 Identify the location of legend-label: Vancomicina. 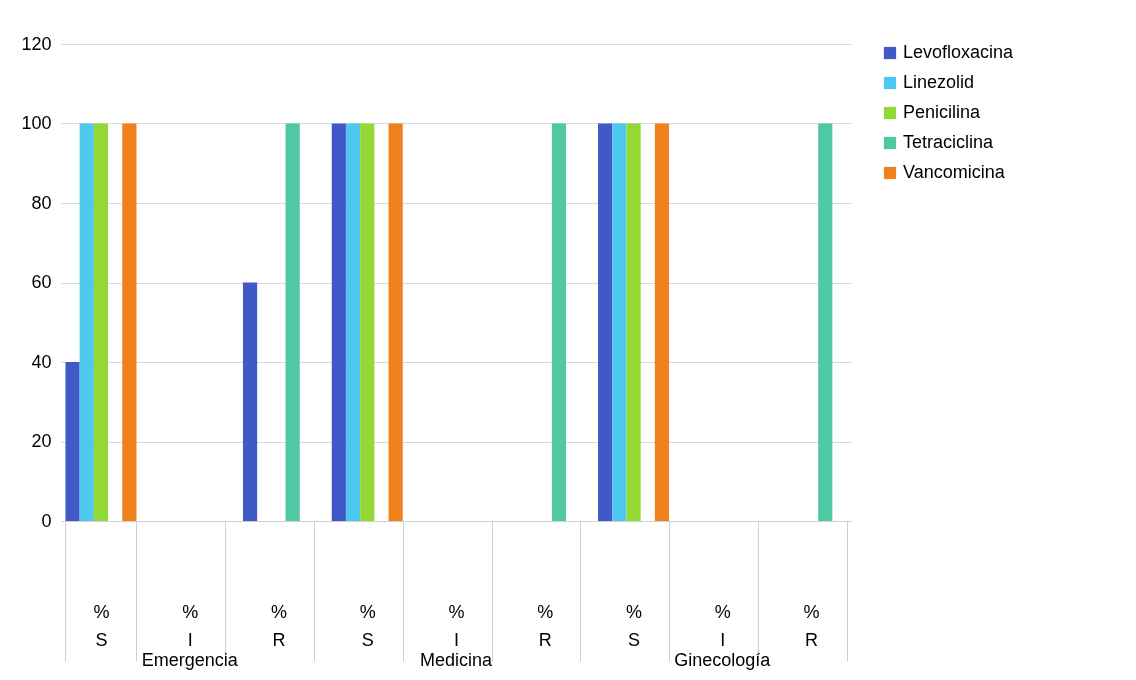
(954, 172).